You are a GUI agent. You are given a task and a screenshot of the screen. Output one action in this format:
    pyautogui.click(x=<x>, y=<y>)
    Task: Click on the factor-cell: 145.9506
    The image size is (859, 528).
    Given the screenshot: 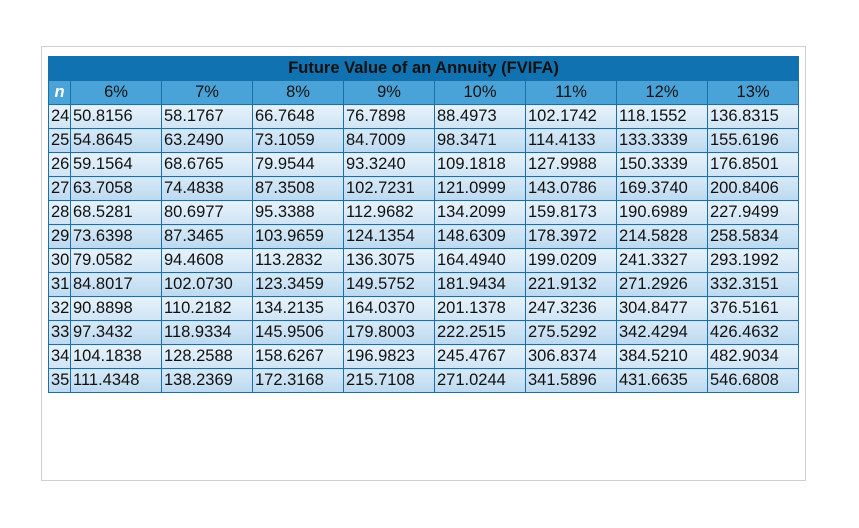 What is the action you would take?
    pyautogui.click(x=298, y=332)
    